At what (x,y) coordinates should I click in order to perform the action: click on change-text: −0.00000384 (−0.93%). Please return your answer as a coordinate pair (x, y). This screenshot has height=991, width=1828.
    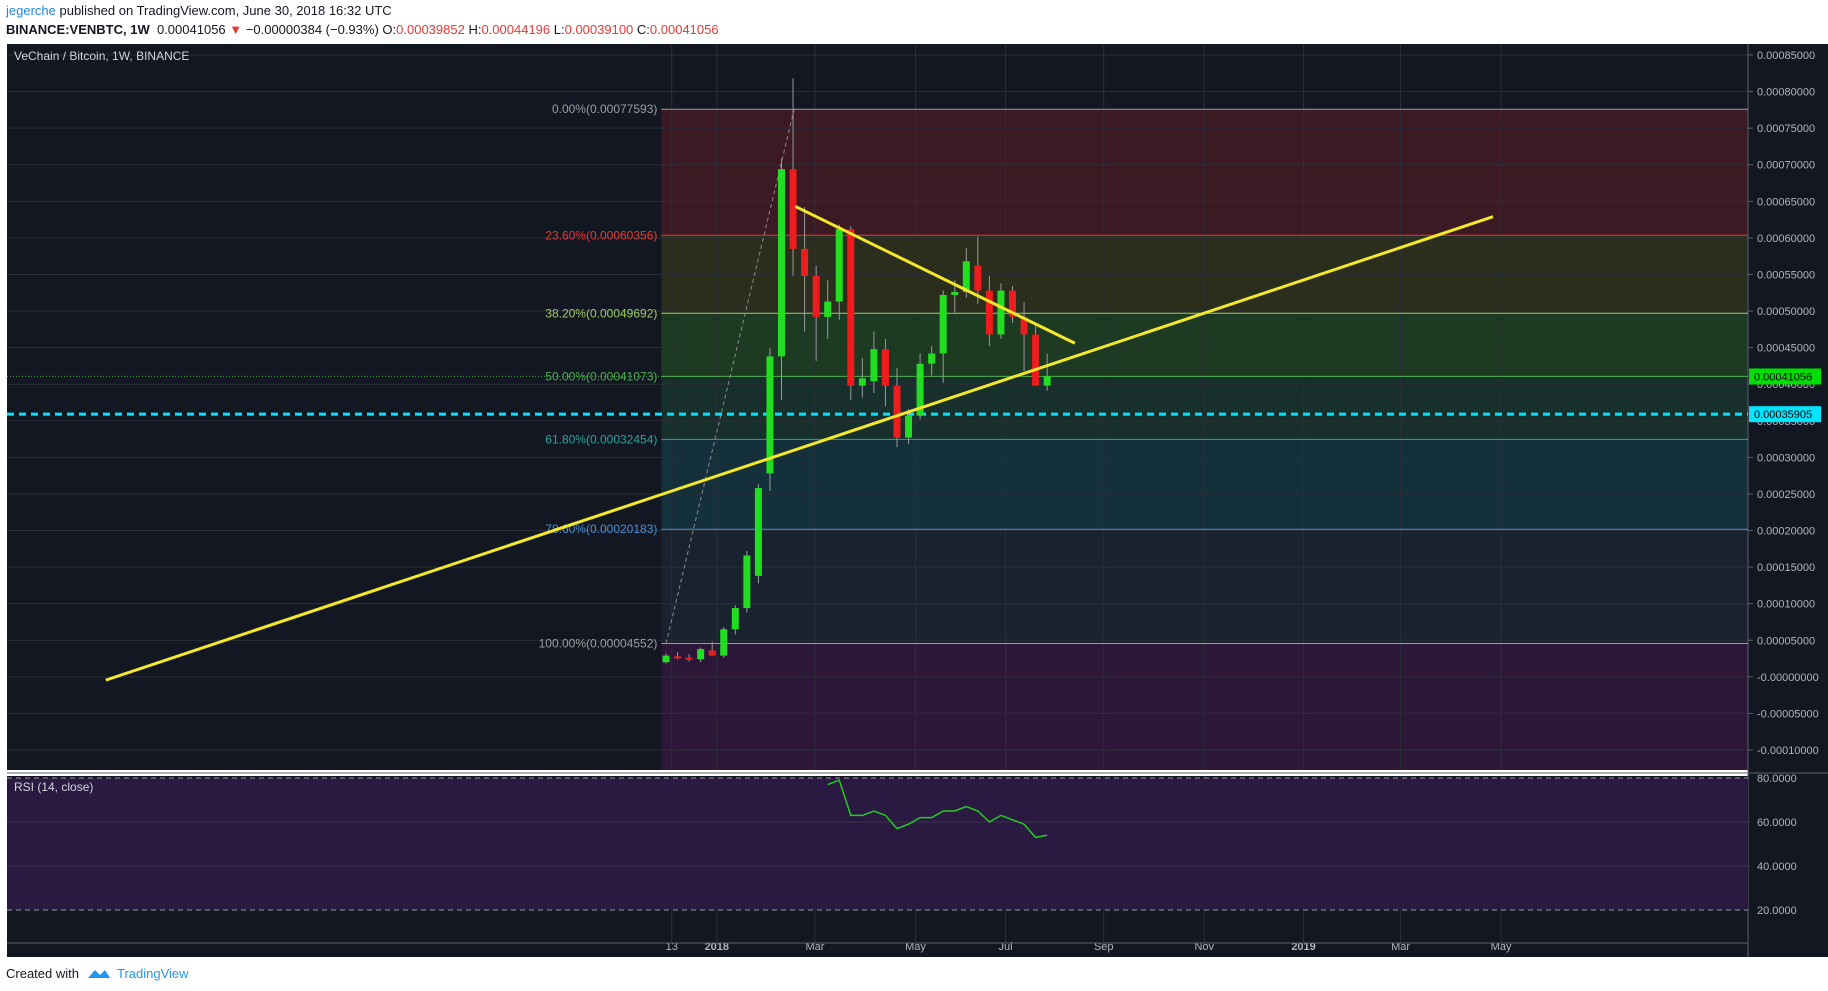
    Looking at the image, I should click on (312, 29).